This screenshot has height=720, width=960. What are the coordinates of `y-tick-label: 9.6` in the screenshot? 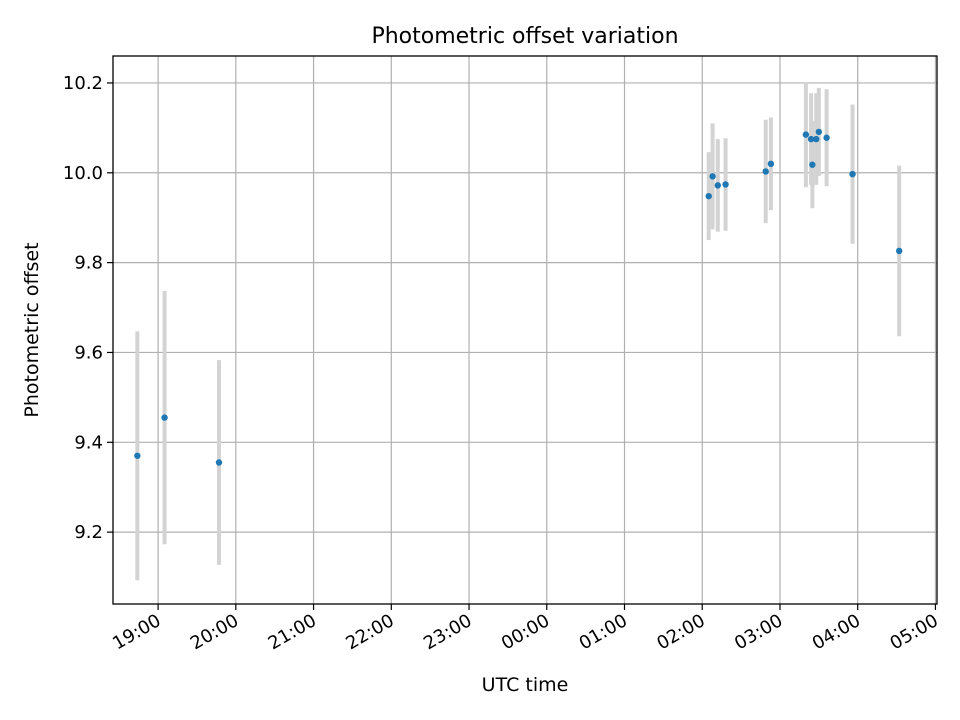 It's located at (88, 352).